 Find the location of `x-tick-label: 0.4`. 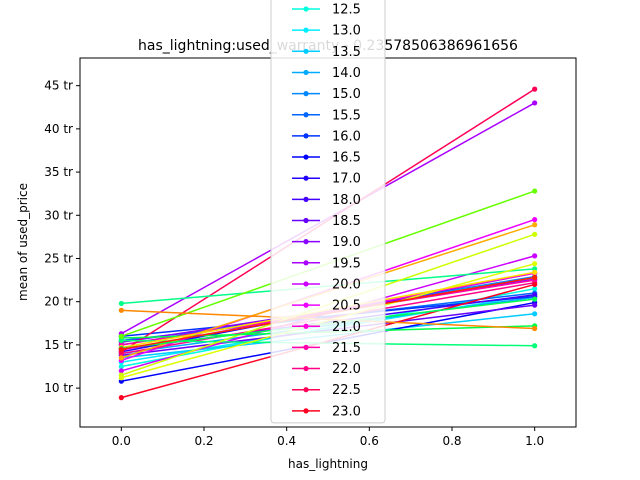

x-tick-label: 0.4 is located at coordinates (286, 441).